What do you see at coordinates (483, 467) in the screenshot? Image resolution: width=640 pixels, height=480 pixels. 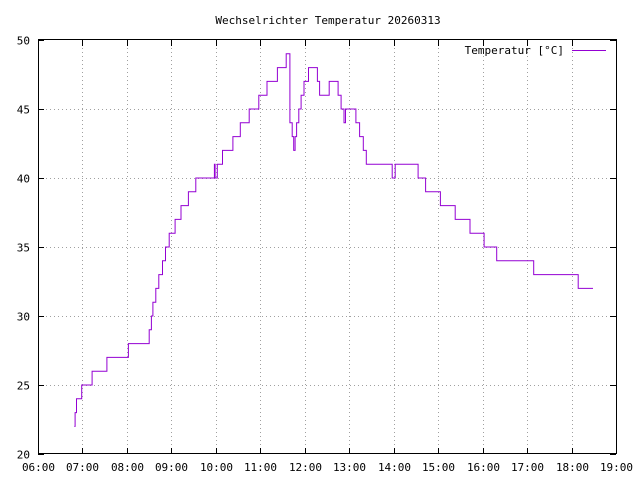 I see `x-tick-label: 16:00` at bounding box center [483, 467].